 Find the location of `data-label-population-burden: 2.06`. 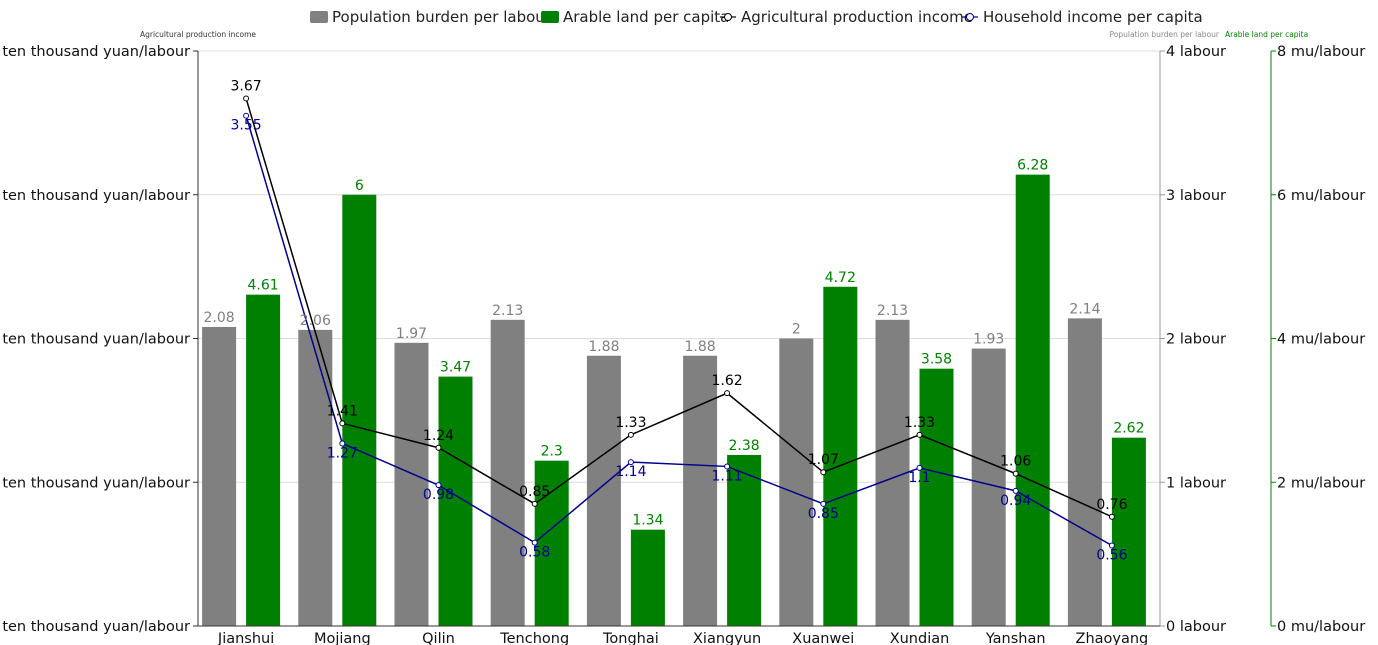

data-label-population-burden: 2.06 is located at coordinates (315, 321).